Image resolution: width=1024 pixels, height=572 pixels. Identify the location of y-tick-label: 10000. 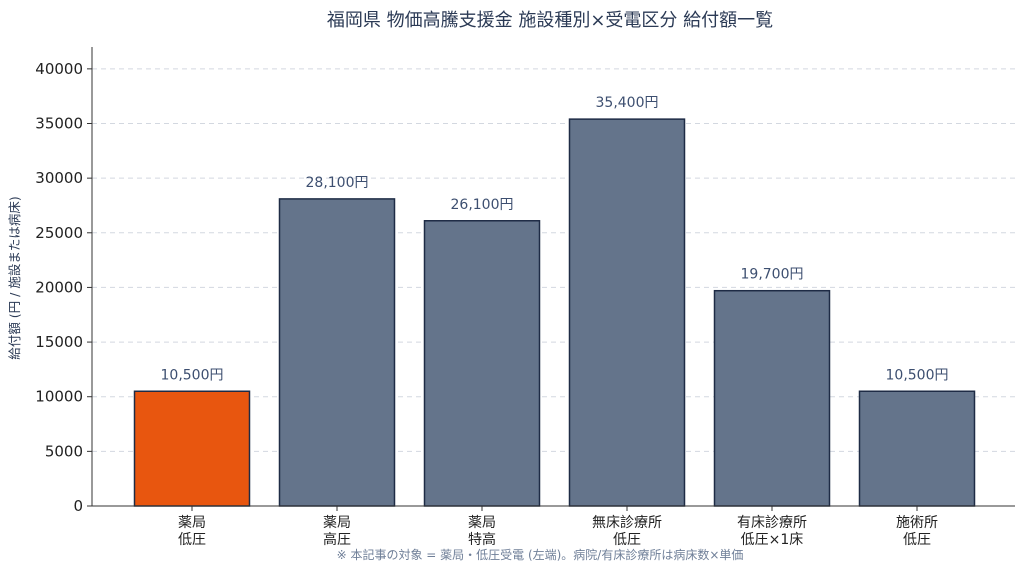
(59, 397).